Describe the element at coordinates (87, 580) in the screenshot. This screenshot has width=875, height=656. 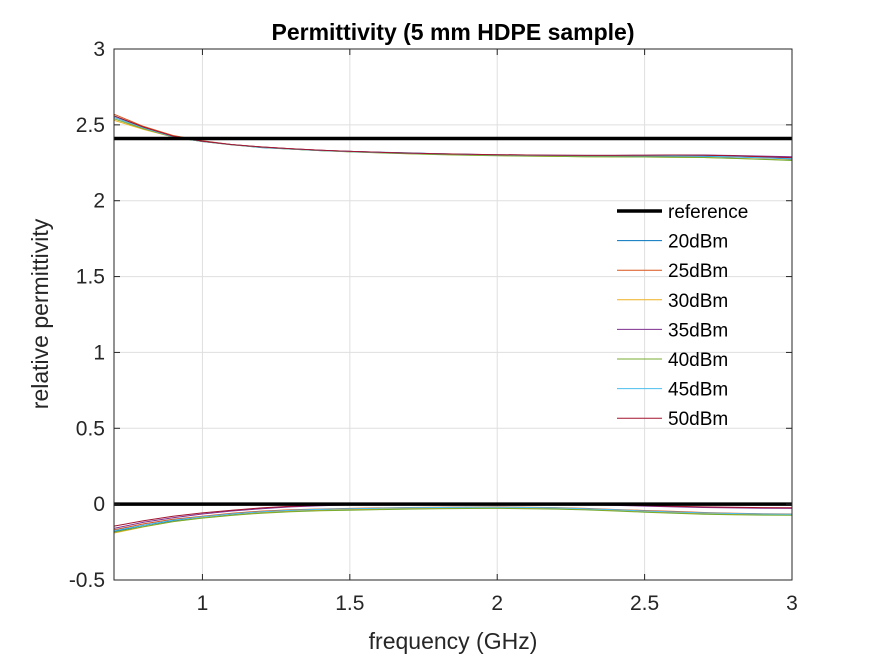
I see `y-tick-label: -0.5` at that location.